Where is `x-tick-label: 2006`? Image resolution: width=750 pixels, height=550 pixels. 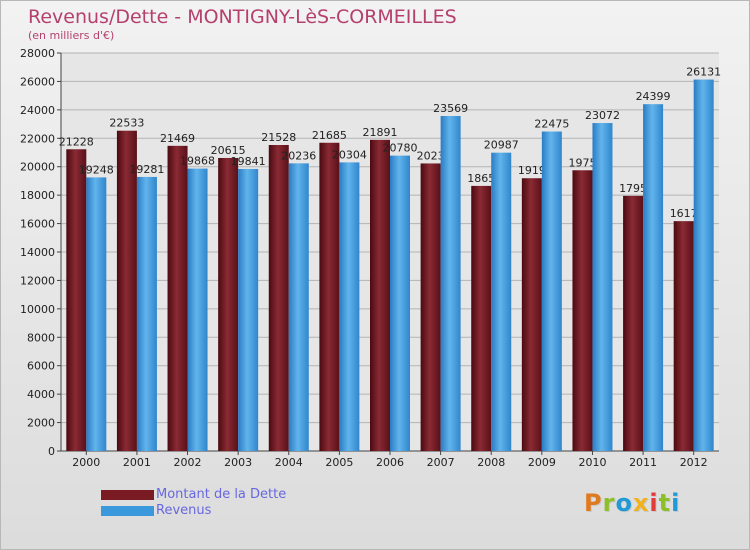 x-tick-label: 2006 is located at coordinates (390, 462).